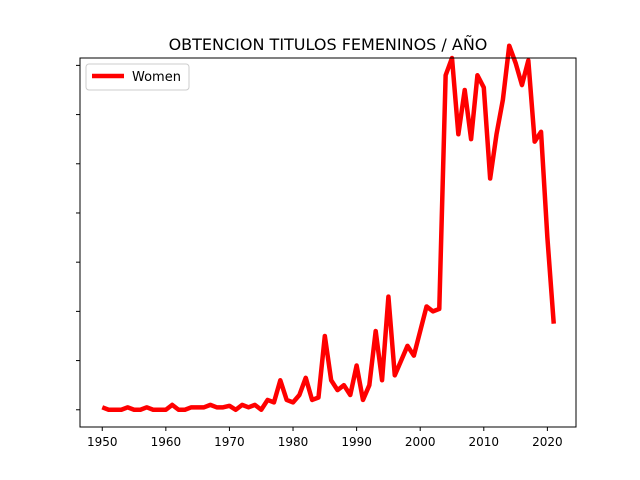 This screenshot has height=480, width=640. I want to click on x-tick-label-1970: 1970, so click(229, 442).